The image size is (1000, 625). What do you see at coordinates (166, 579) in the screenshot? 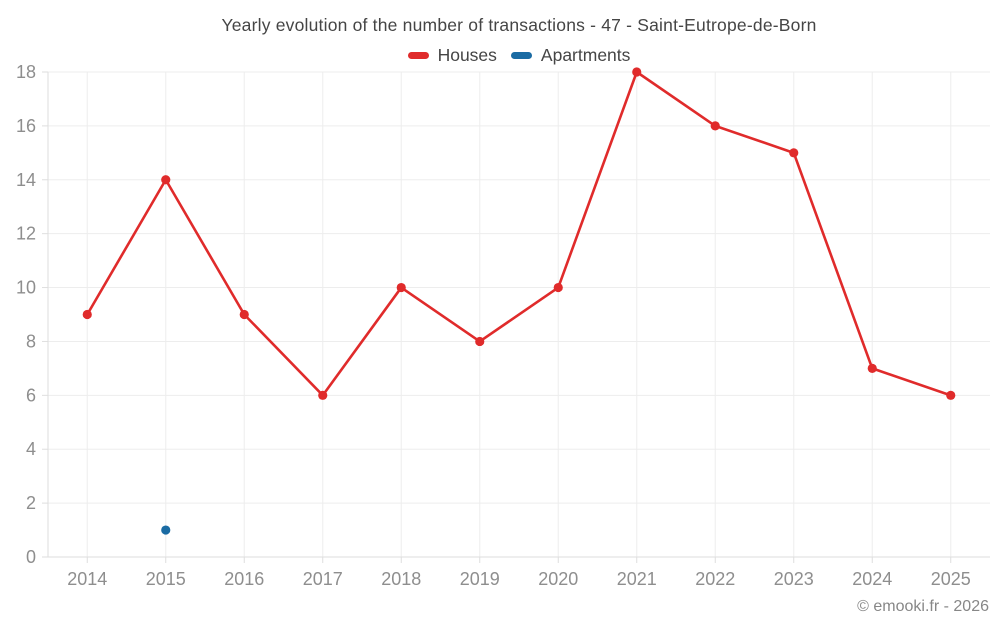
I see `x-axis-label: 2015` at bounding box center [166, 579].